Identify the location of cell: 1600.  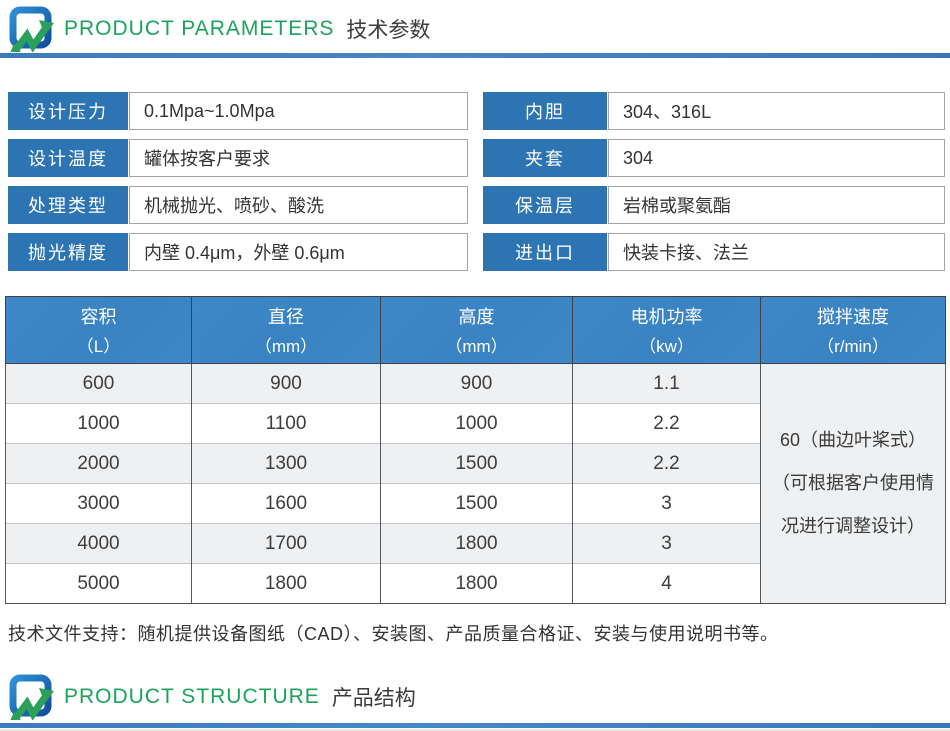
(286, 503).